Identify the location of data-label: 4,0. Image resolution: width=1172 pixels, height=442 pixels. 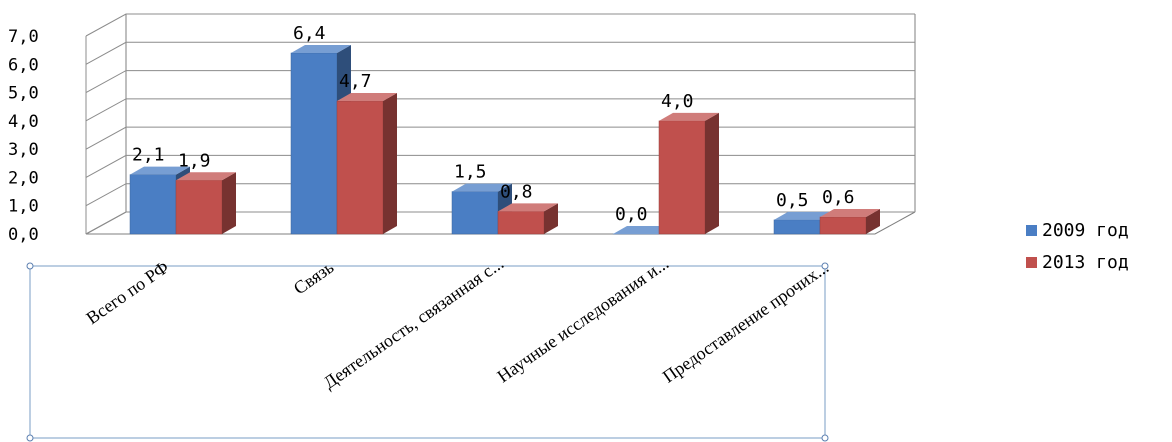
(677, 101).